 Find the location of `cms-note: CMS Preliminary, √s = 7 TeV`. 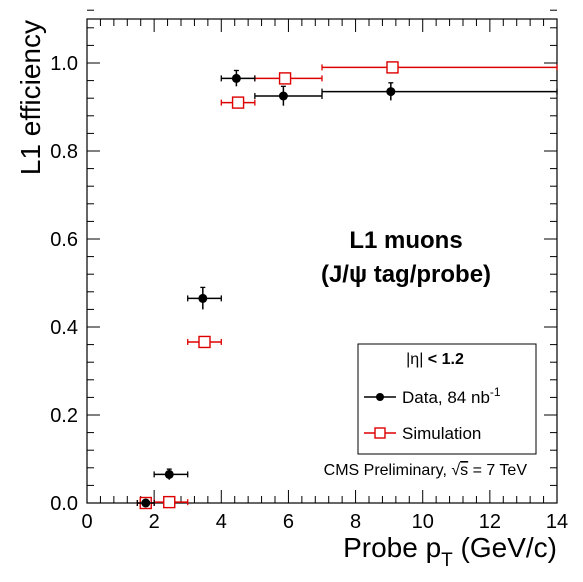

cms-note: CMS Preliminary, √s = 7 TeV is located at coordinates (426, 470).